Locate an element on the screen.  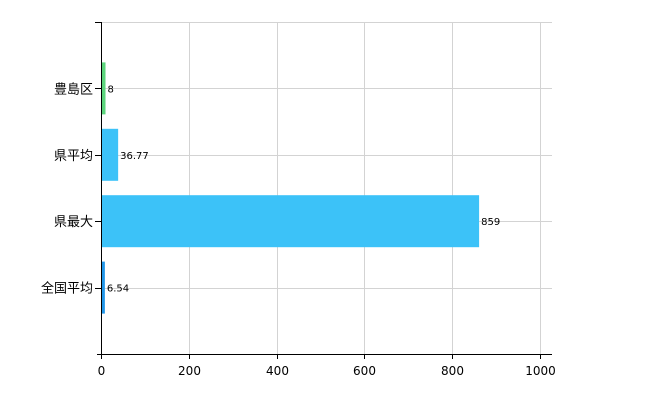
y-tick-label: 県平均 is located at coordinates (73, 156).